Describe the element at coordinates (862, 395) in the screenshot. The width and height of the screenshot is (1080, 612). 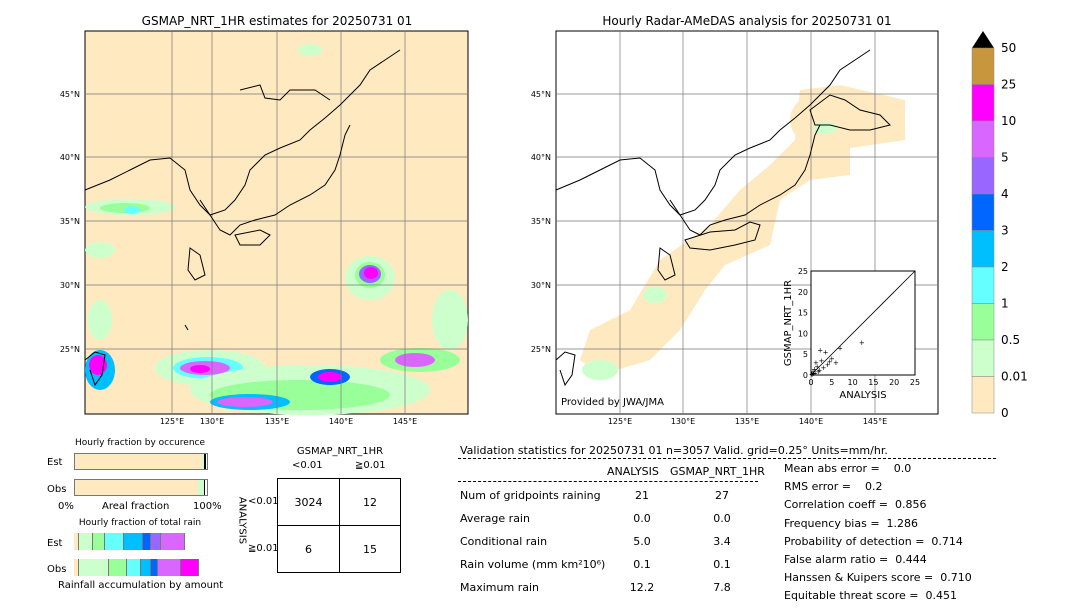
I see `scatter-xlabel: ANALYSIS` at that location.